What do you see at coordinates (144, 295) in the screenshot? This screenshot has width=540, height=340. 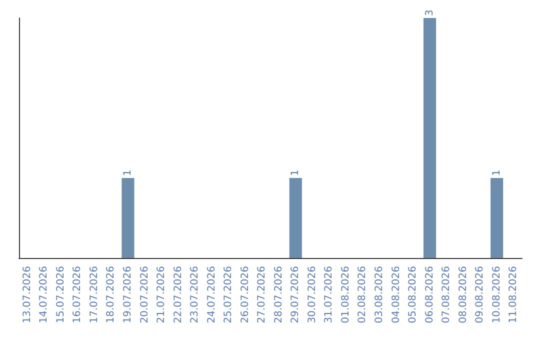 I see `x-tick-label: 20.07.2026` at bounding box center [144, 295].